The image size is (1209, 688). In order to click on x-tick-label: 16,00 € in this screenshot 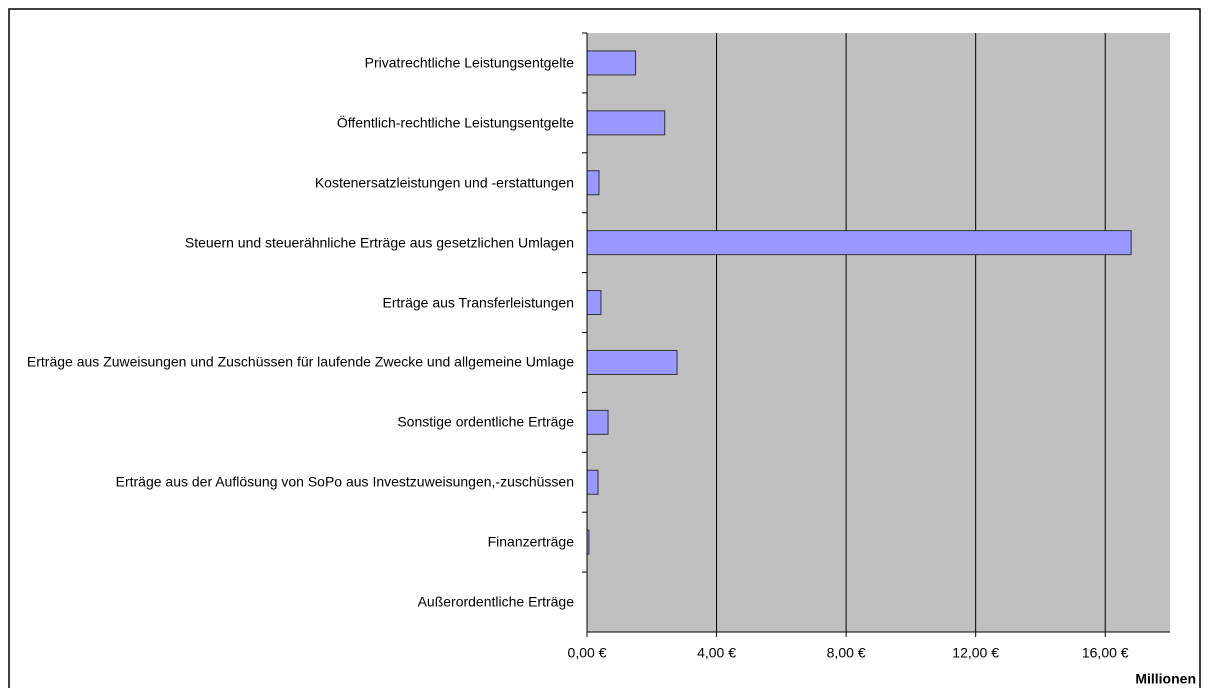, I will do `click(1105, 653)`.